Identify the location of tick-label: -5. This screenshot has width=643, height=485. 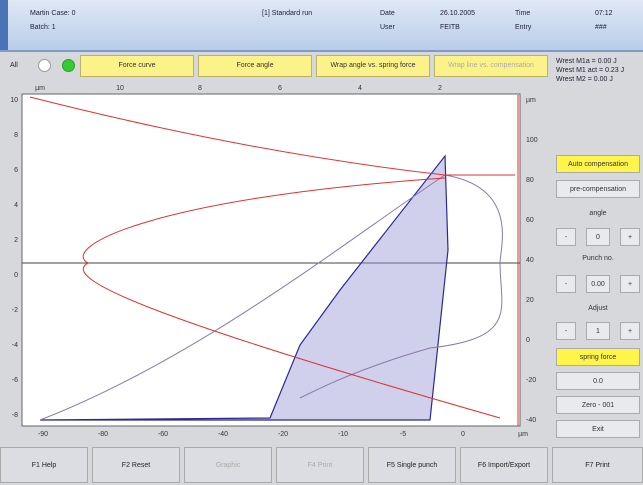
(403, 434).